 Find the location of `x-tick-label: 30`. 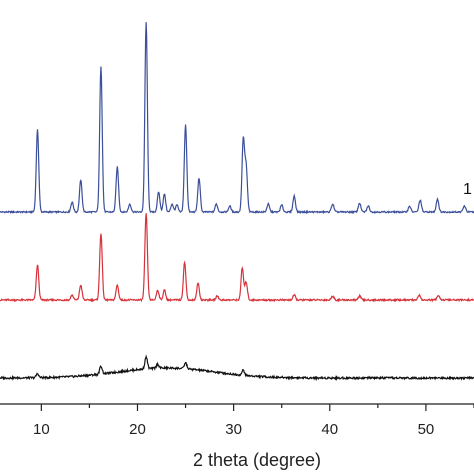

x-tick-label: 30 is located at coordinates (233, 429).